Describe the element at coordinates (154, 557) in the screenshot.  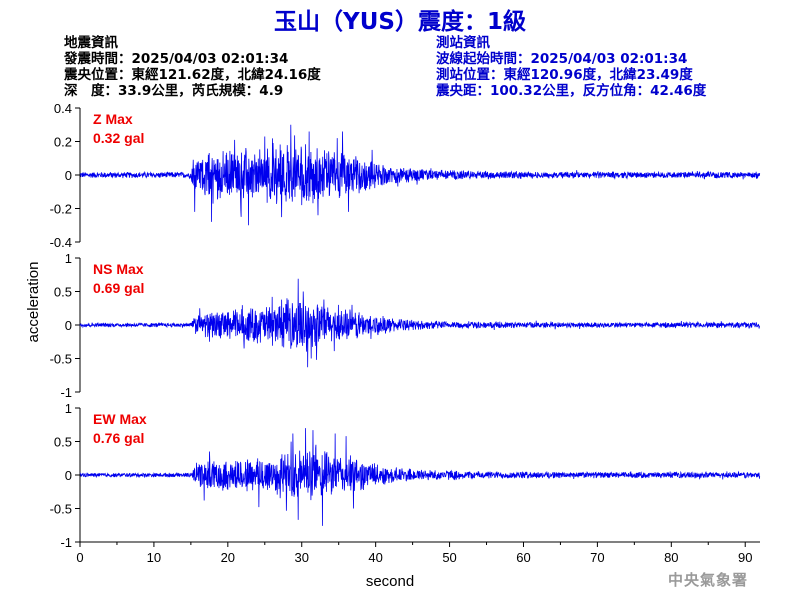
I see `x-tick-label: 10` at that location.